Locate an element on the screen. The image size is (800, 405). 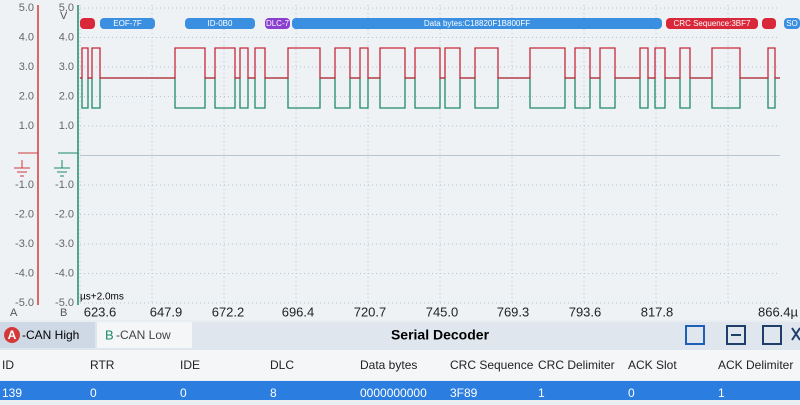
y-tick-label-b: 3.0 is located at coordinates (66, 67).